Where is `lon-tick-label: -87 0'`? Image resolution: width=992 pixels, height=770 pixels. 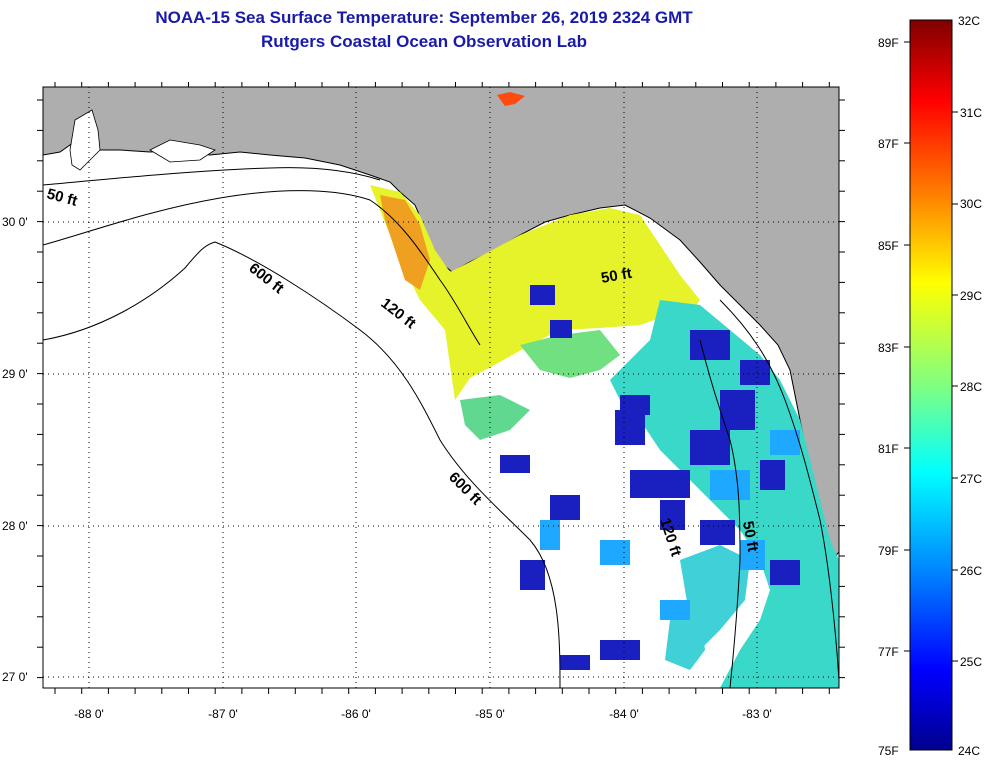
lon-tick-label: -87 0' is located at coordinates (223, 714).